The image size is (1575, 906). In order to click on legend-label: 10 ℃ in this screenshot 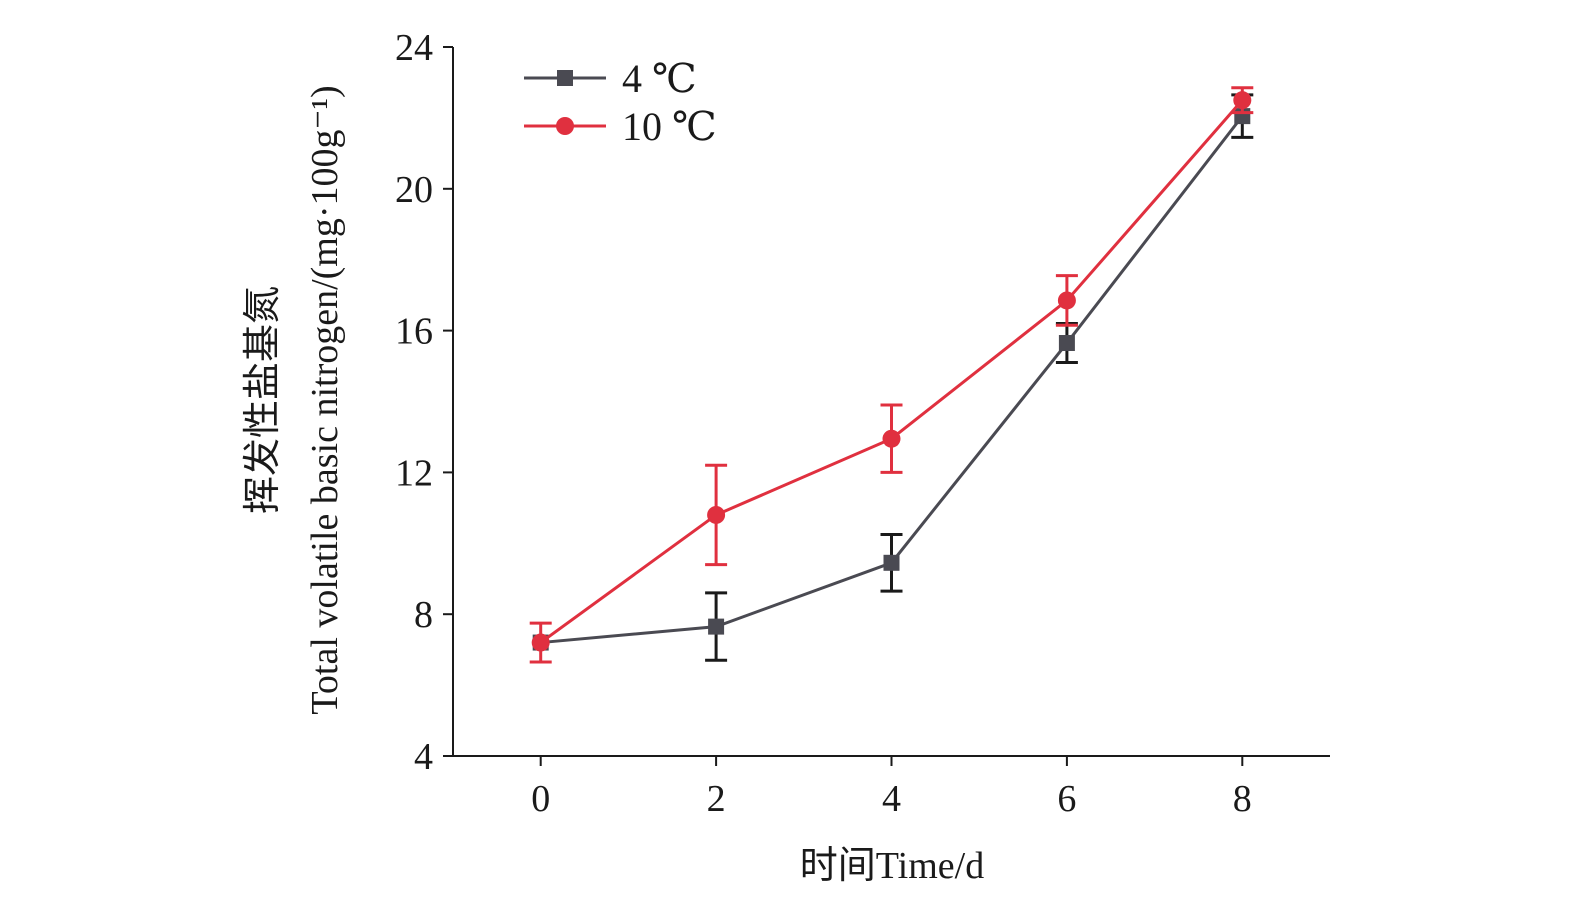, I will do `click(669, 126)`.